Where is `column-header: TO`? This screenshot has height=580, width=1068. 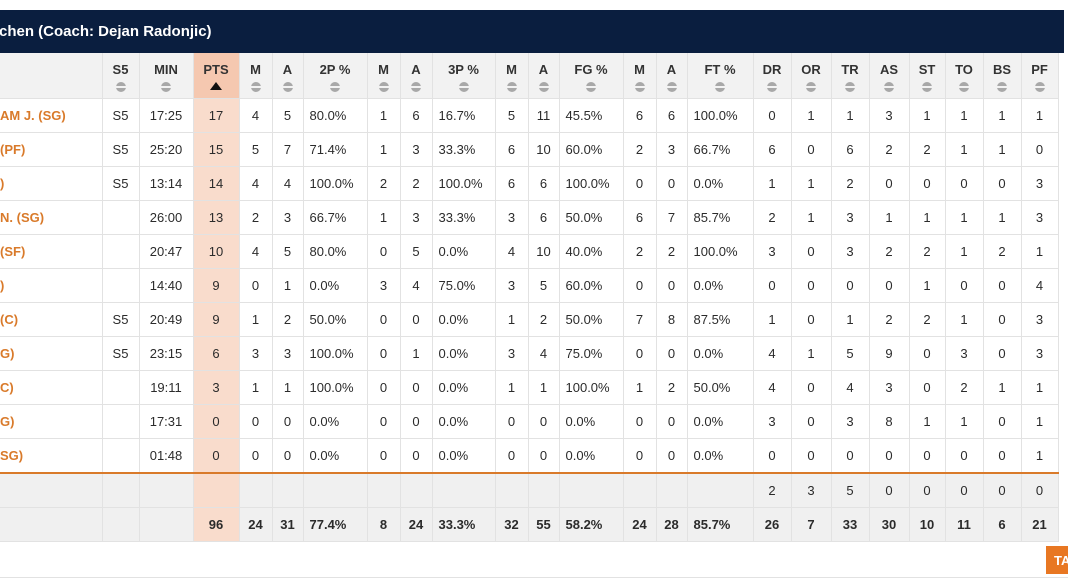 column-header: TO is located at coordinates (964, 76).